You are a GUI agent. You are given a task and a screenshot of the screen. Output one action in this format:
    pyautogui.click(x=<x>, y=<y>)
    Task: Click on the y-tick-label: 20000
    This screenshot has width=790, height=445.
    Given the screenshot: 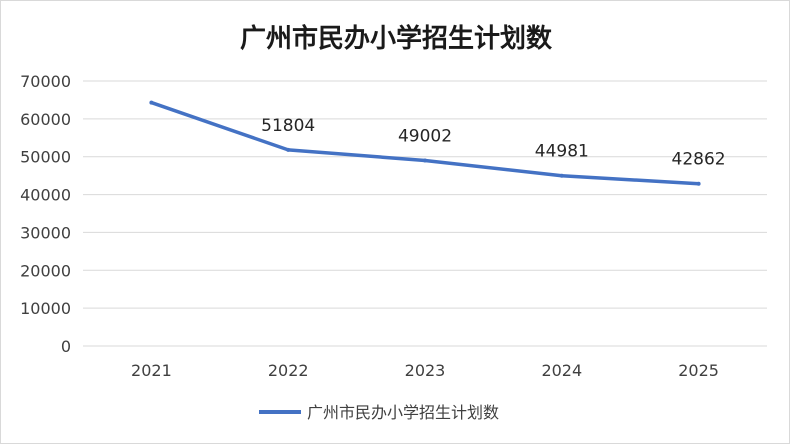 What is the action you would take?
    pyautogui.click(x=45, y=270)
    